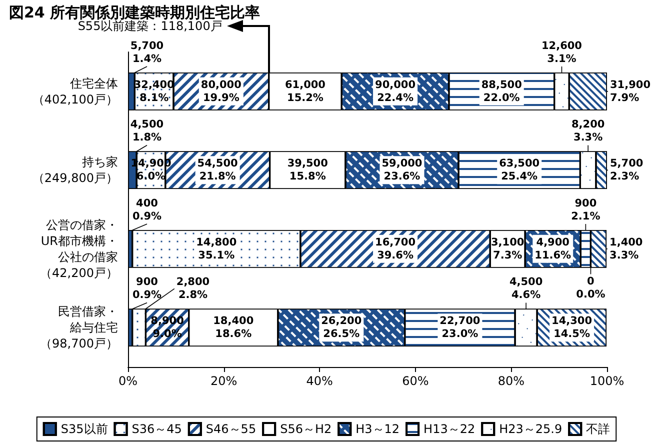  I want to click on legend-label: S35以前, so click(84, 429).